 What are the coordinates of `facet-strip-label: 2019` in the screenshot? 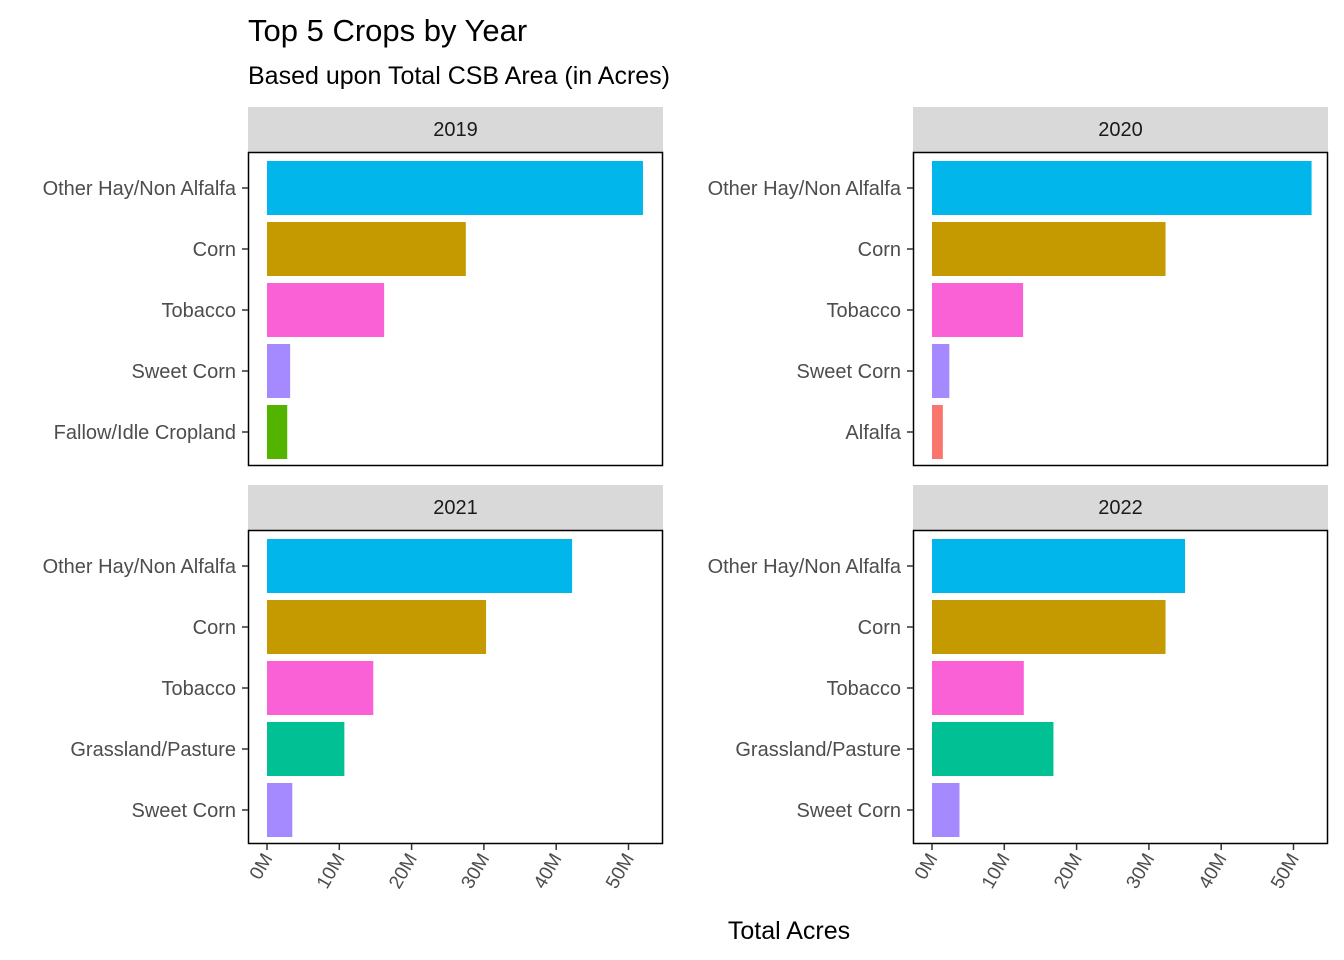 It's located at (455, 130).